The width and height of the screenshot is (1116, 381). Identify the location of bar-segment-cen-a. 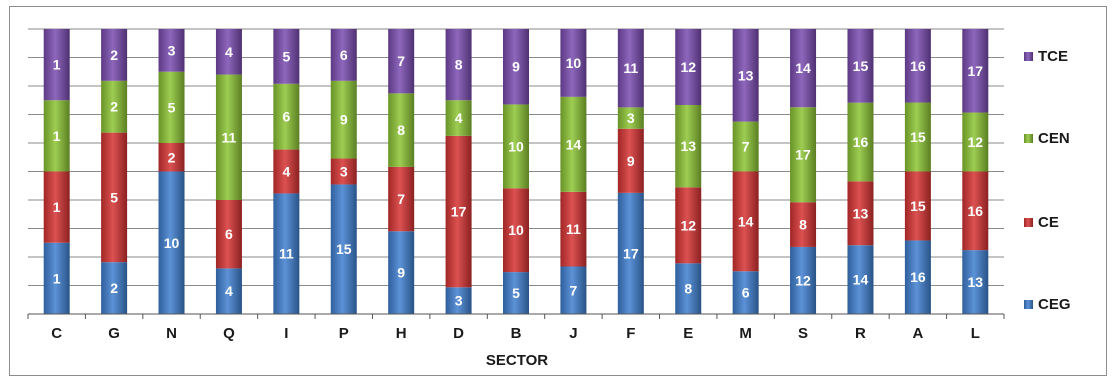
(917, 137).